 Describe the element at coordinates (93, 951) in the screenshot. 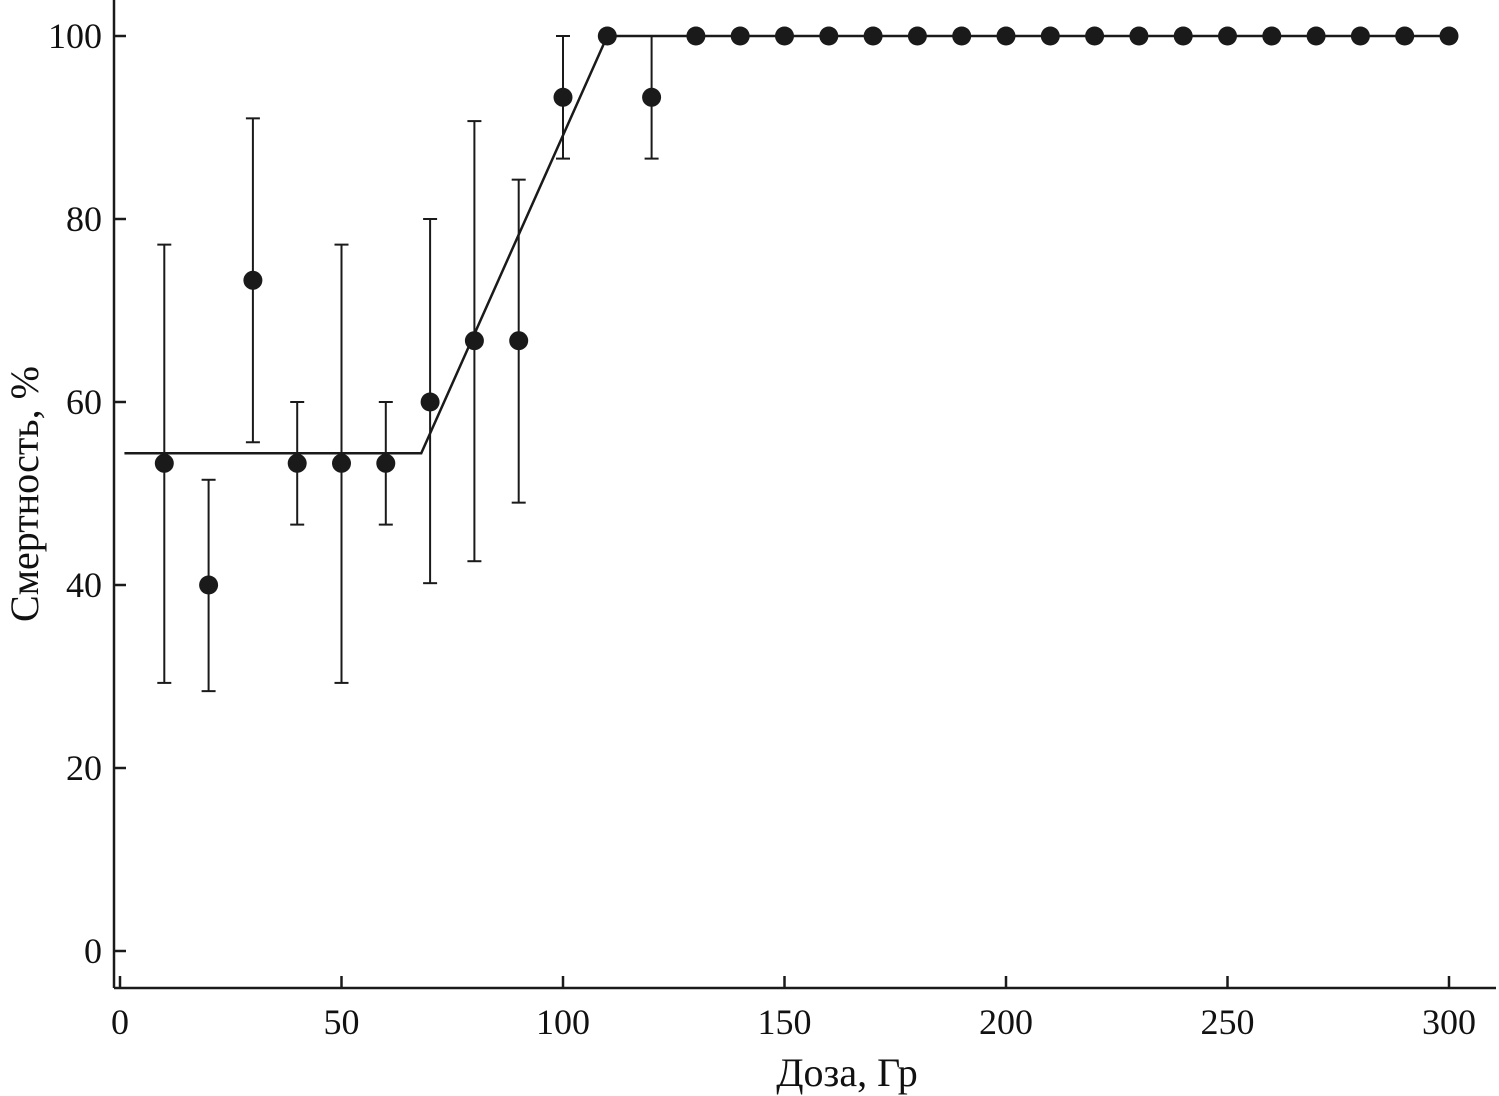

I see `y-tick-label: 0` at that location.